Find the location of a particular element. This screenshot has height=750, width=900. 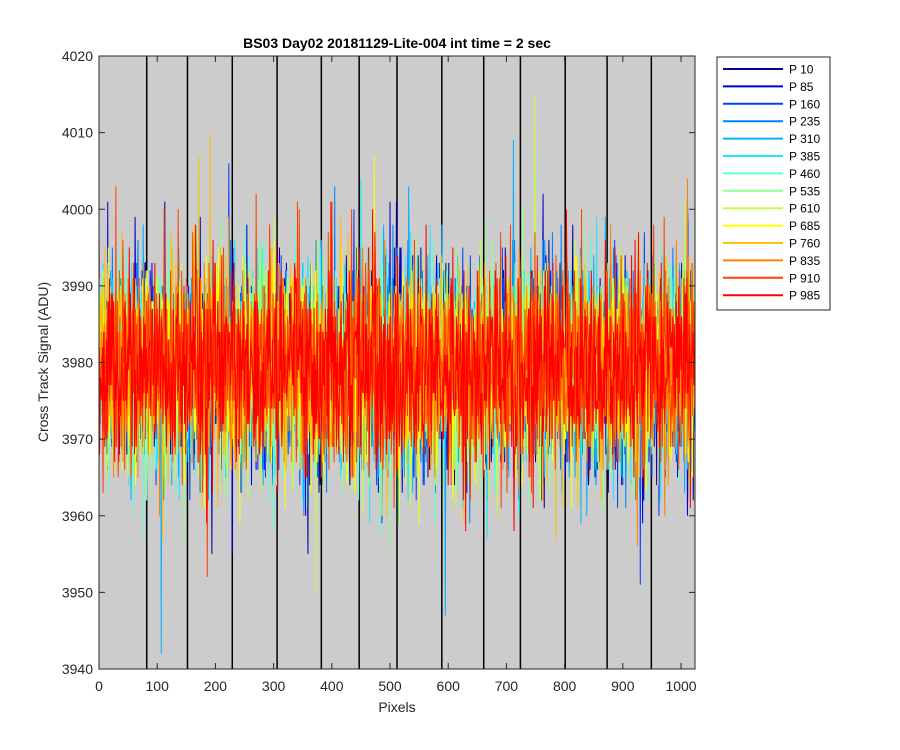

legend-label: P 685 is located at coordinates (804, 226).